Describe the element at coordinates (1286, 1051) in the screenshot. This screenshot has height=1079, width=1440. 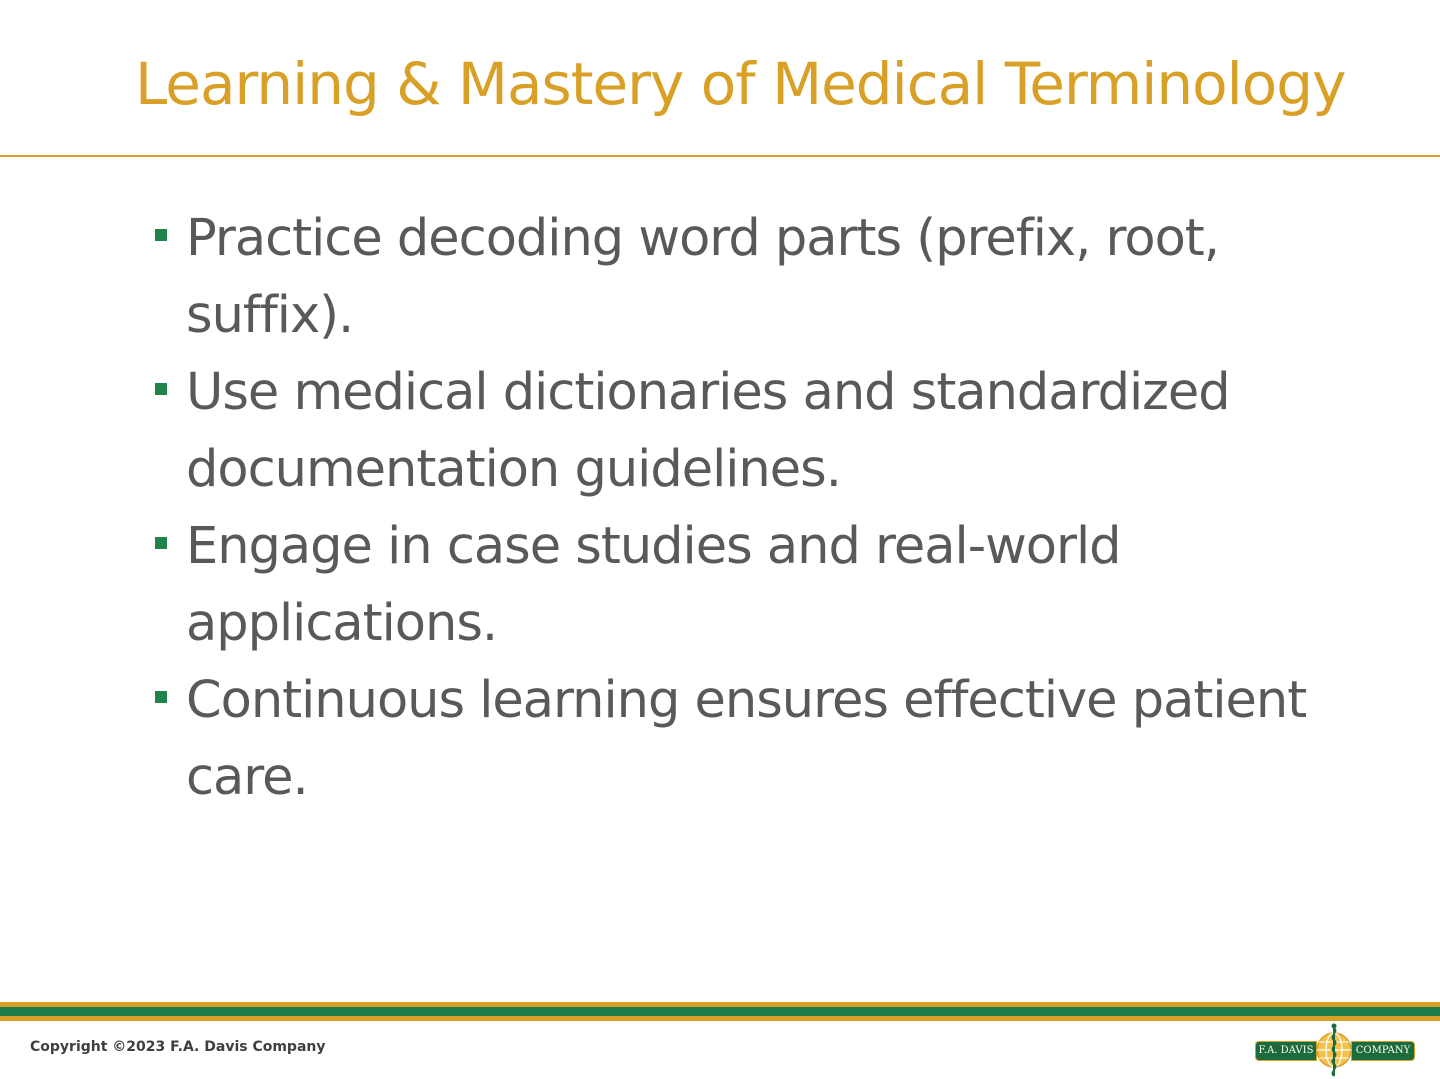
I see `logo-left-label: F.A. DAVIS` at that location.